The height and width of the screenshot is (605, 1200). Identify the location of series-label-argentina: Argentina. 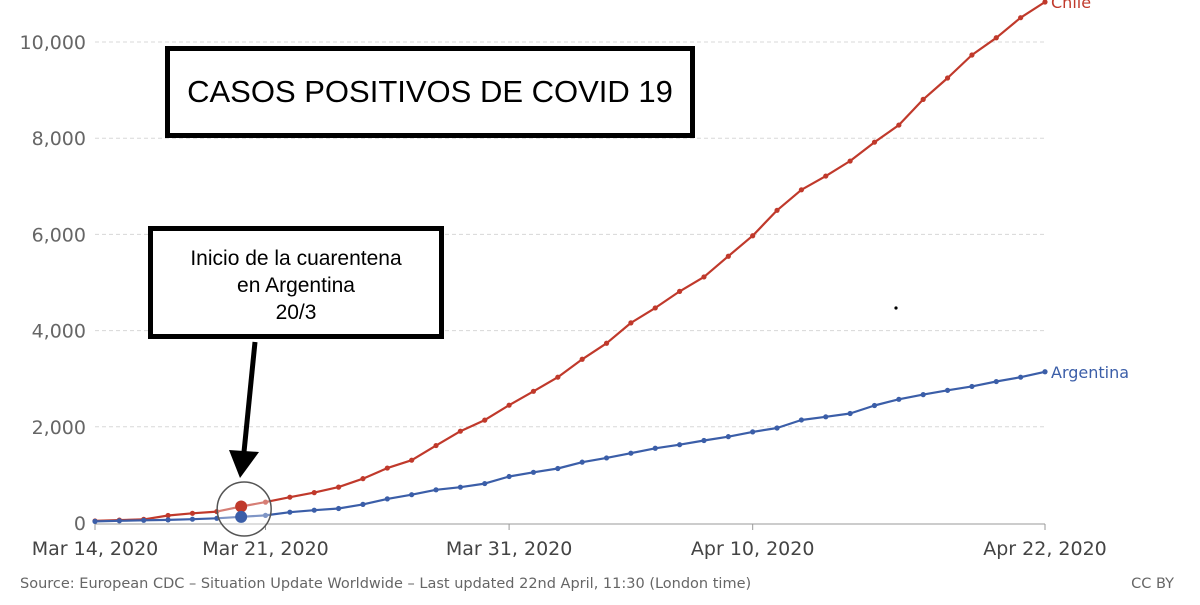
(1090, 372).